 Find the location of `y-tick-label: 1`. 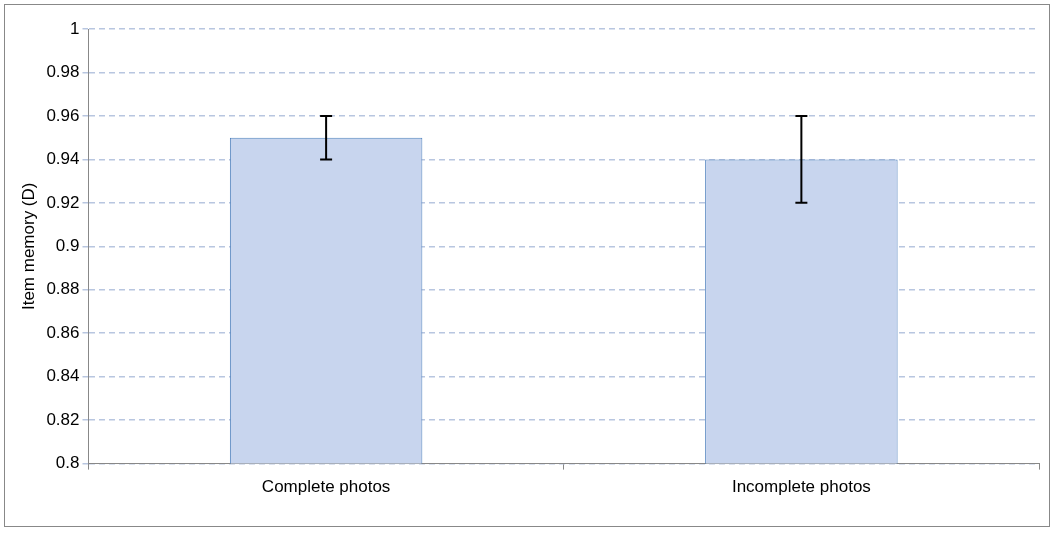

y-tick-label: 1 is located at coordinates (75, 28).